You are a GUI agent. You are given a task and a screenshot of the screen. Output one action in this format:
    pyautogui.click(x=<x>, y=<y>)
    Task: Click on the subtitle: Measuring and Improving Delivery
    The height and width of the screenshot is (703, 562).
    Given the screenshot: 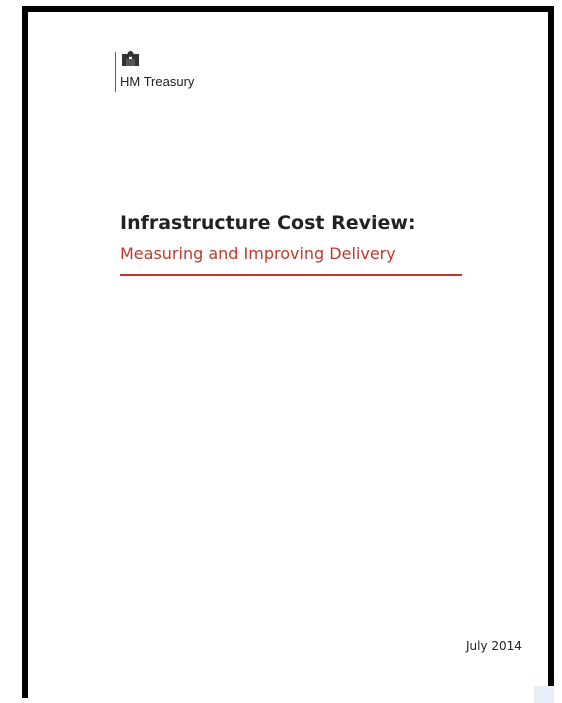 What is the action you would take?
    pyautogui.click(x=258, y=253)
    